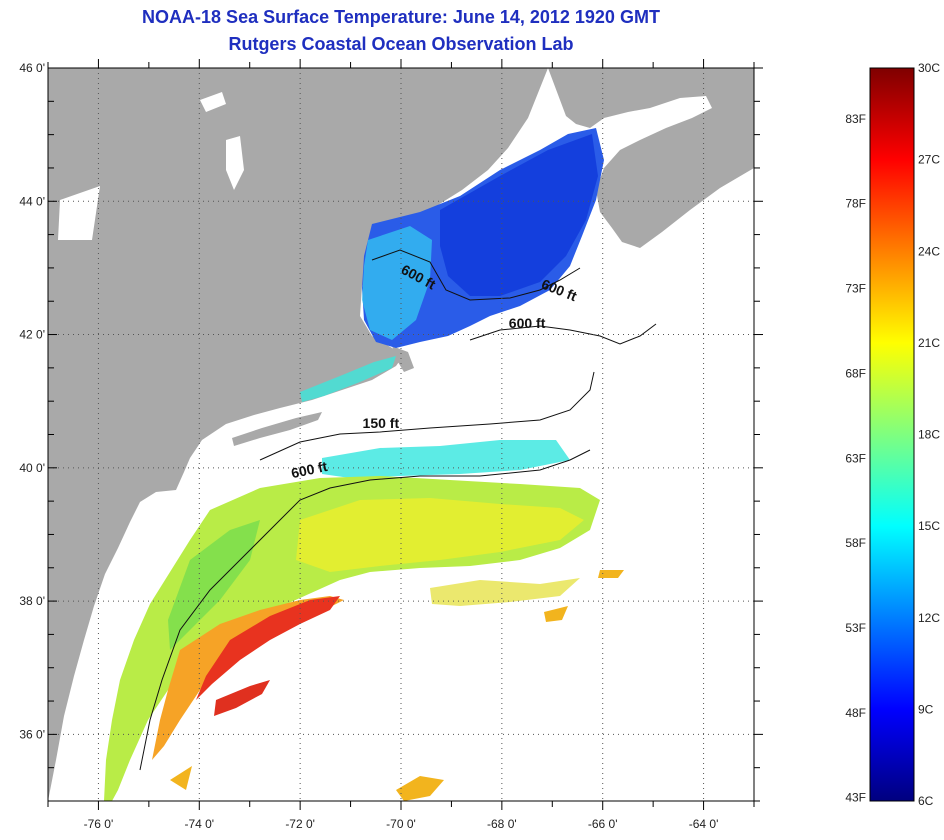 This screenshot has width=944, height=840. I want to click on land-nova-scotia, so click(651, 158).